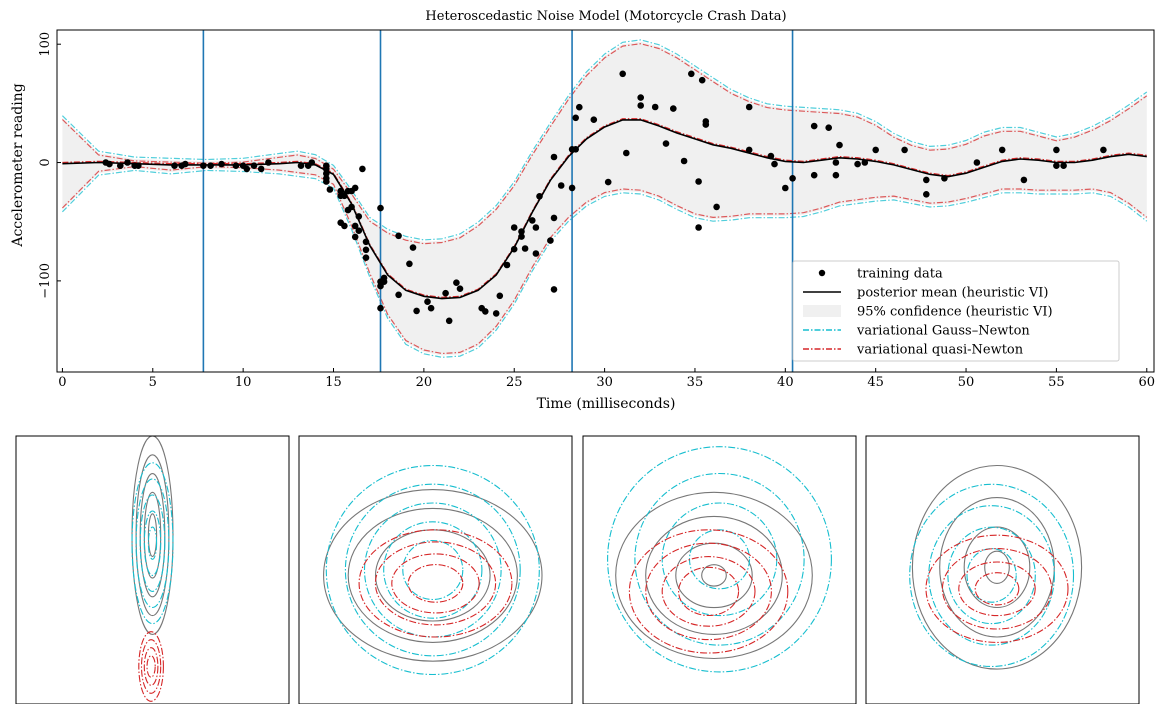 The width and height of the screenshot is (1161, 704). I want to click on y-axis-label: Accelerometer reading, so click(18, 165).